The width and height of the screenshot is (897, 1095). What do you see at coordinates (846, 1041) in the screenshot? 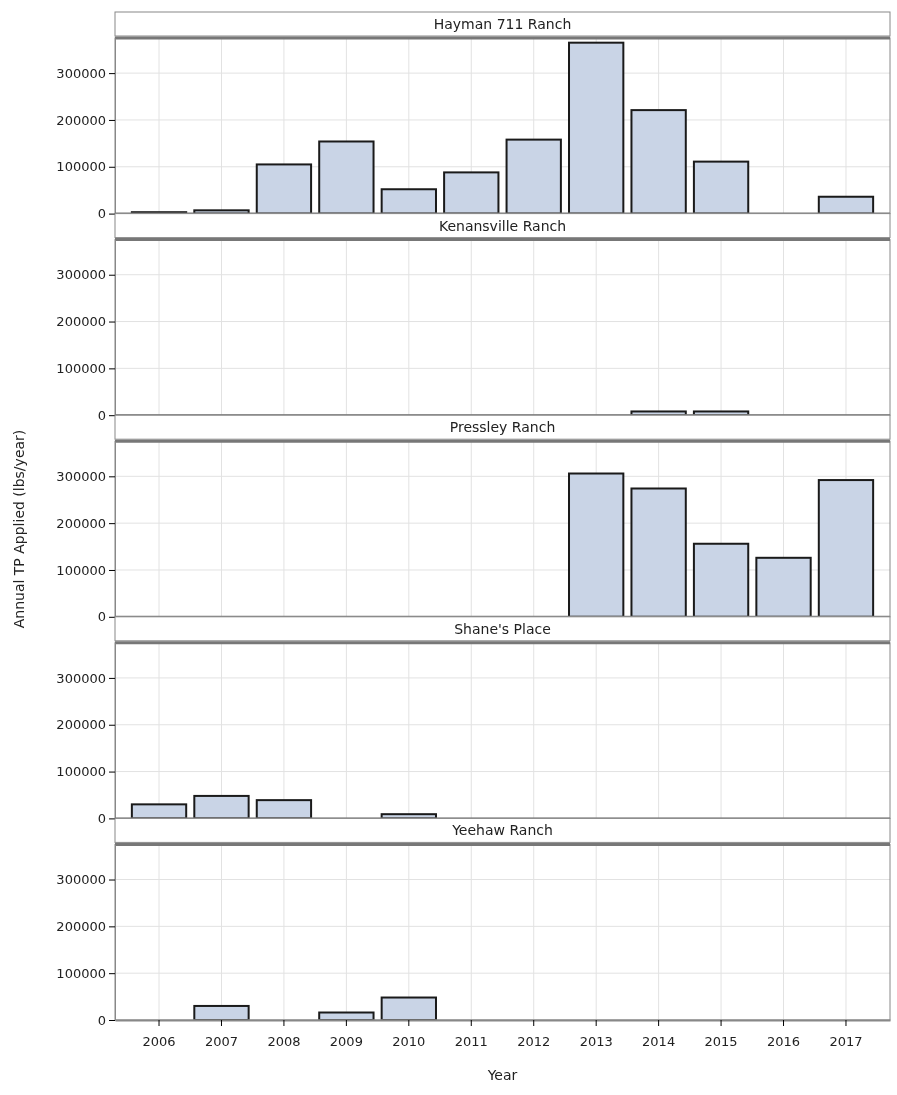
I see `x-tick-label: 2017` at bounding box center [846, 1041].